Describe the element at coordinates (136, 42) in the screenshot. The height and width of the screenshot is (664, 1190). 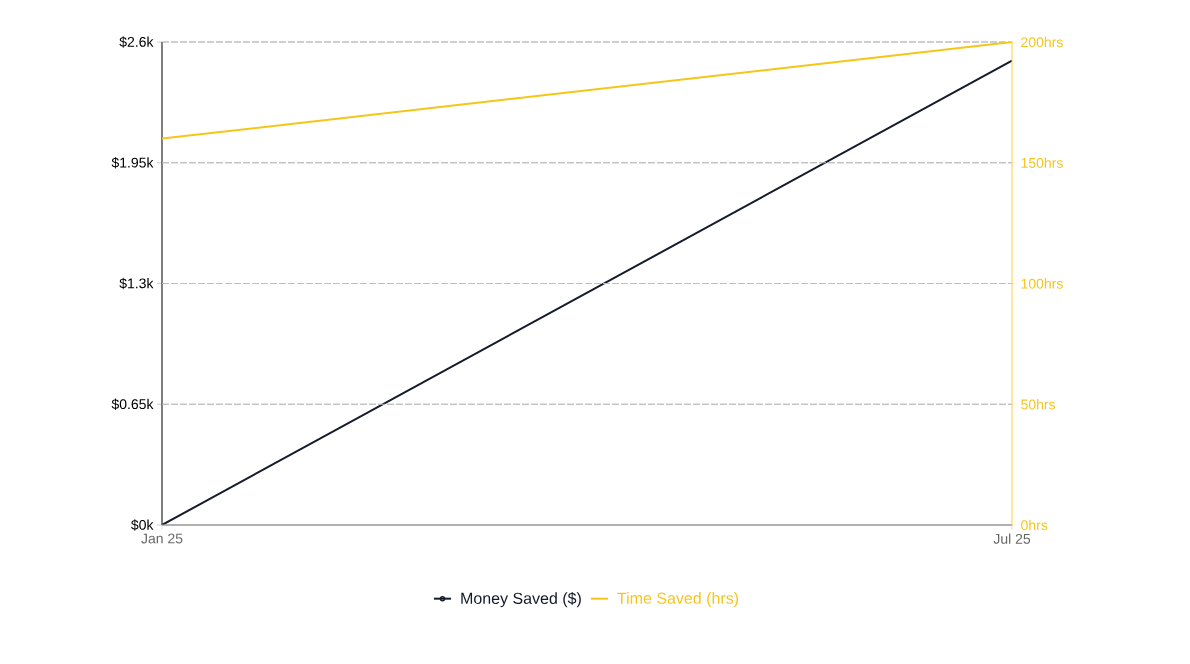
I see `y-tick-label: $2.6k` at that location.